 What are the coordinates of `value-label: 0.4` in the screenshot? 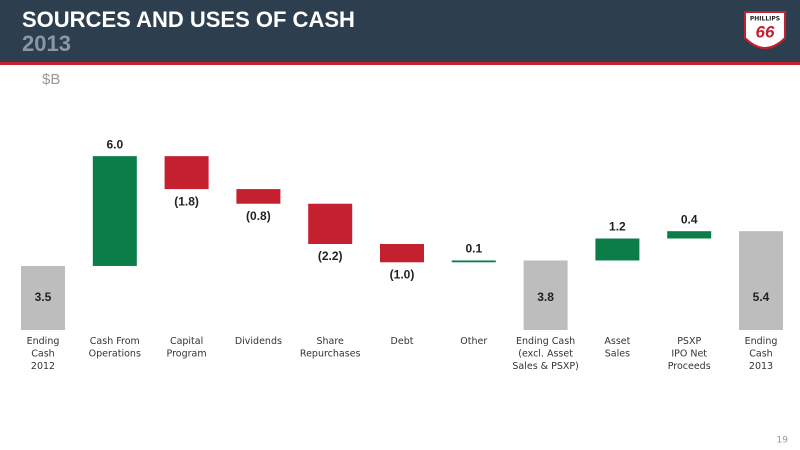 It's located at (689, 219).